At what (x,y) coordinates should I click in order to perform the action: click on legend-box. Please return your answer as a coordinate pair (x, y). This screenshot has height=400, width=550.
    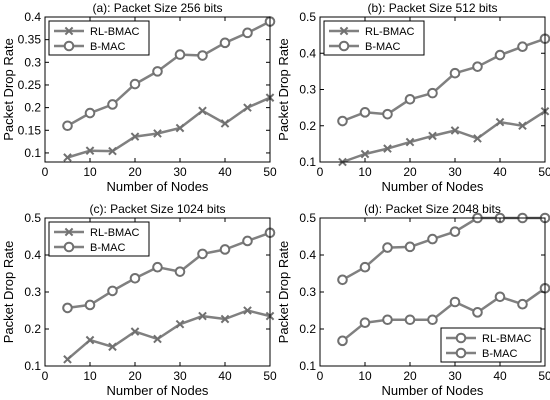
    Looking at the image, I should click on (374, 38).